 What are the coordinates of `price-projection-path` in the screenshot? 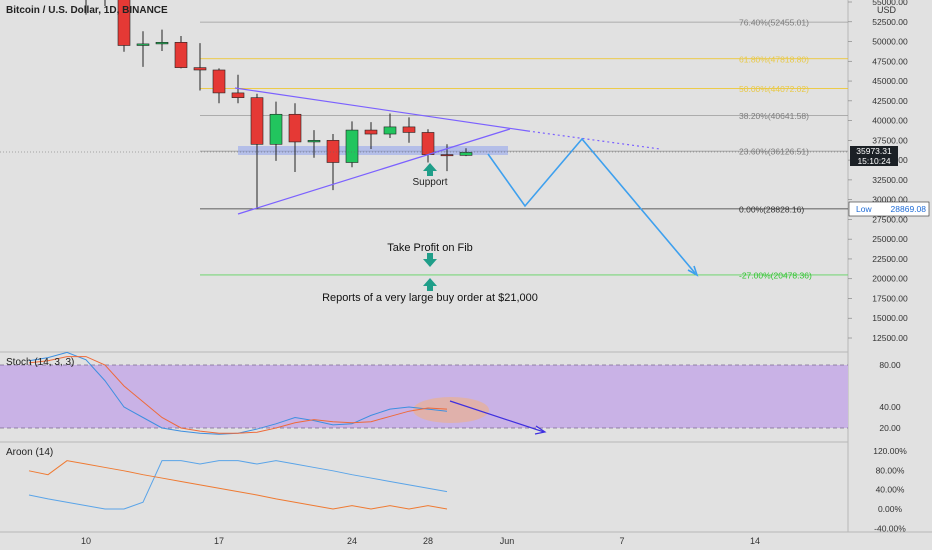 It's located at (591, 205).